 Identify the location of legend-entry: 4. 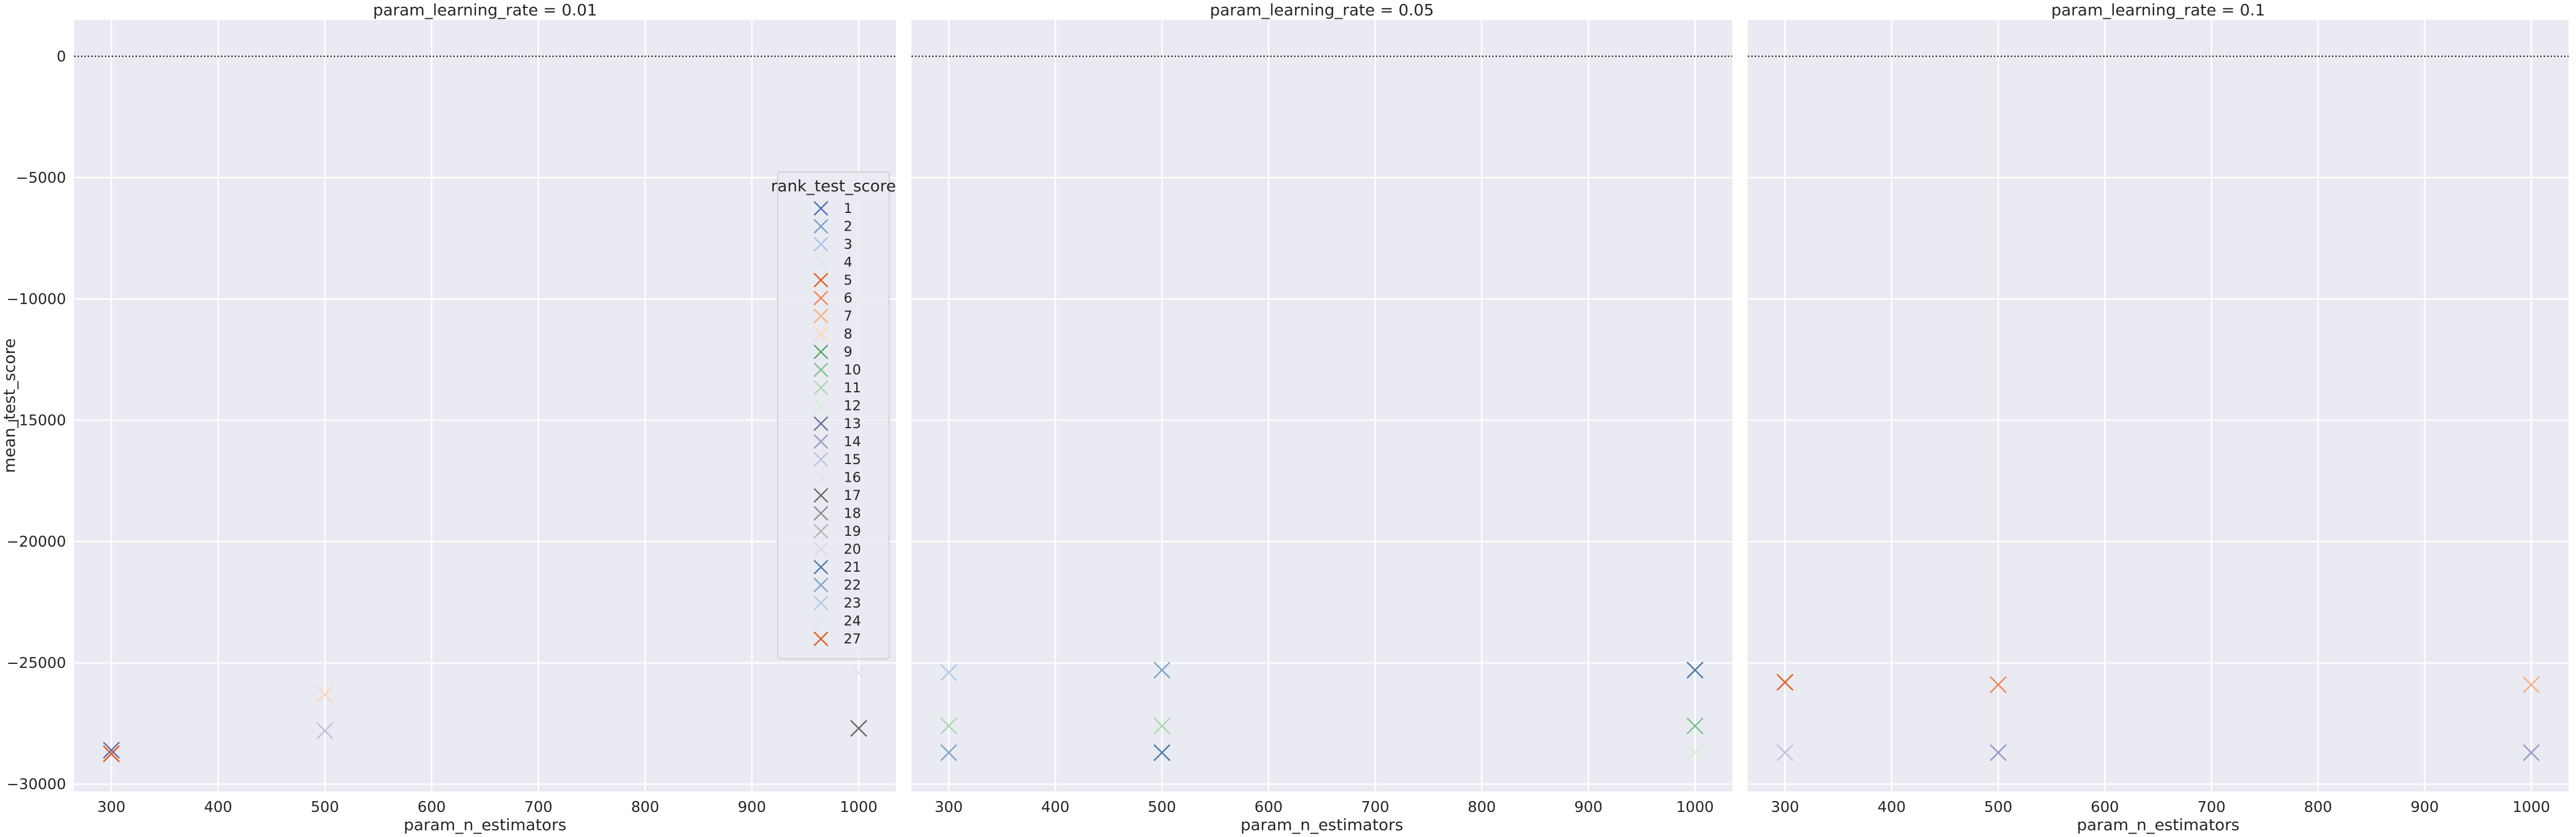
(833, 262).